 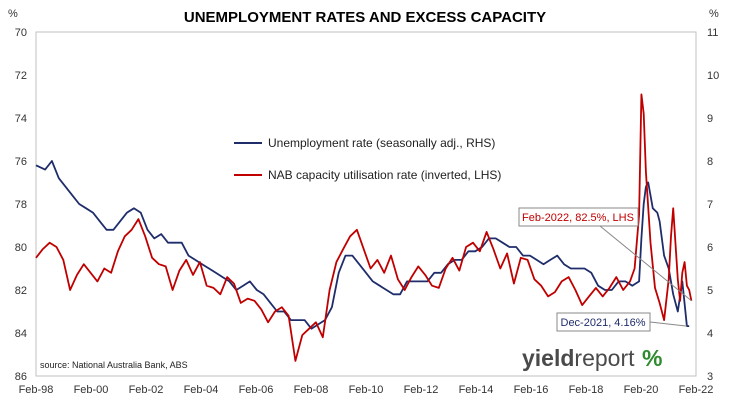 What do you see at coordinates (21, 377) in the screenshot?
I see `left-tick-label: 86` at bounding box center [21, 377].